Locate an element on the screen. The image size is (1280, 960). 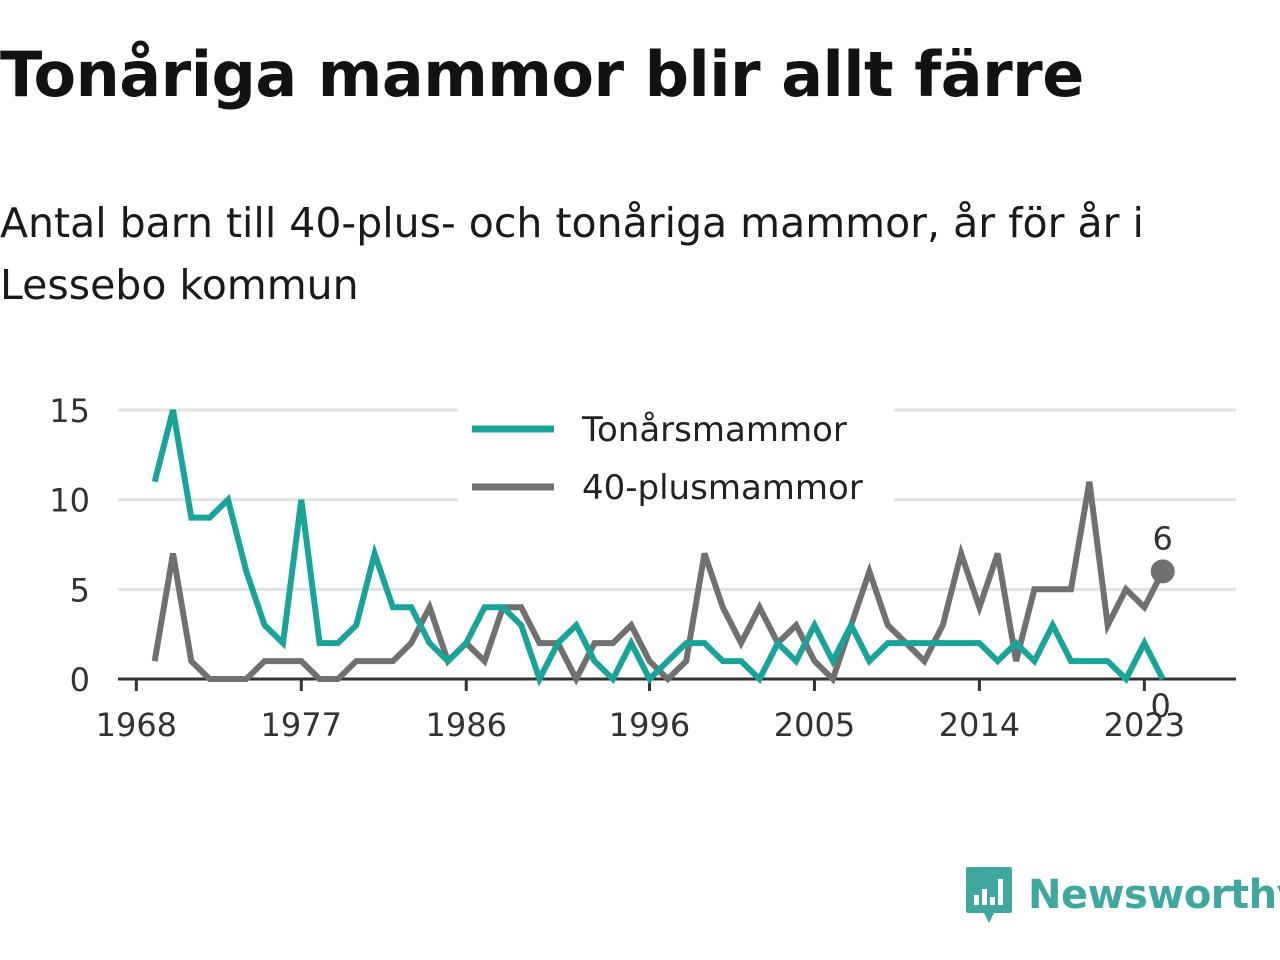
x-tick-label: 2014 is located at coordinates (979, 725).